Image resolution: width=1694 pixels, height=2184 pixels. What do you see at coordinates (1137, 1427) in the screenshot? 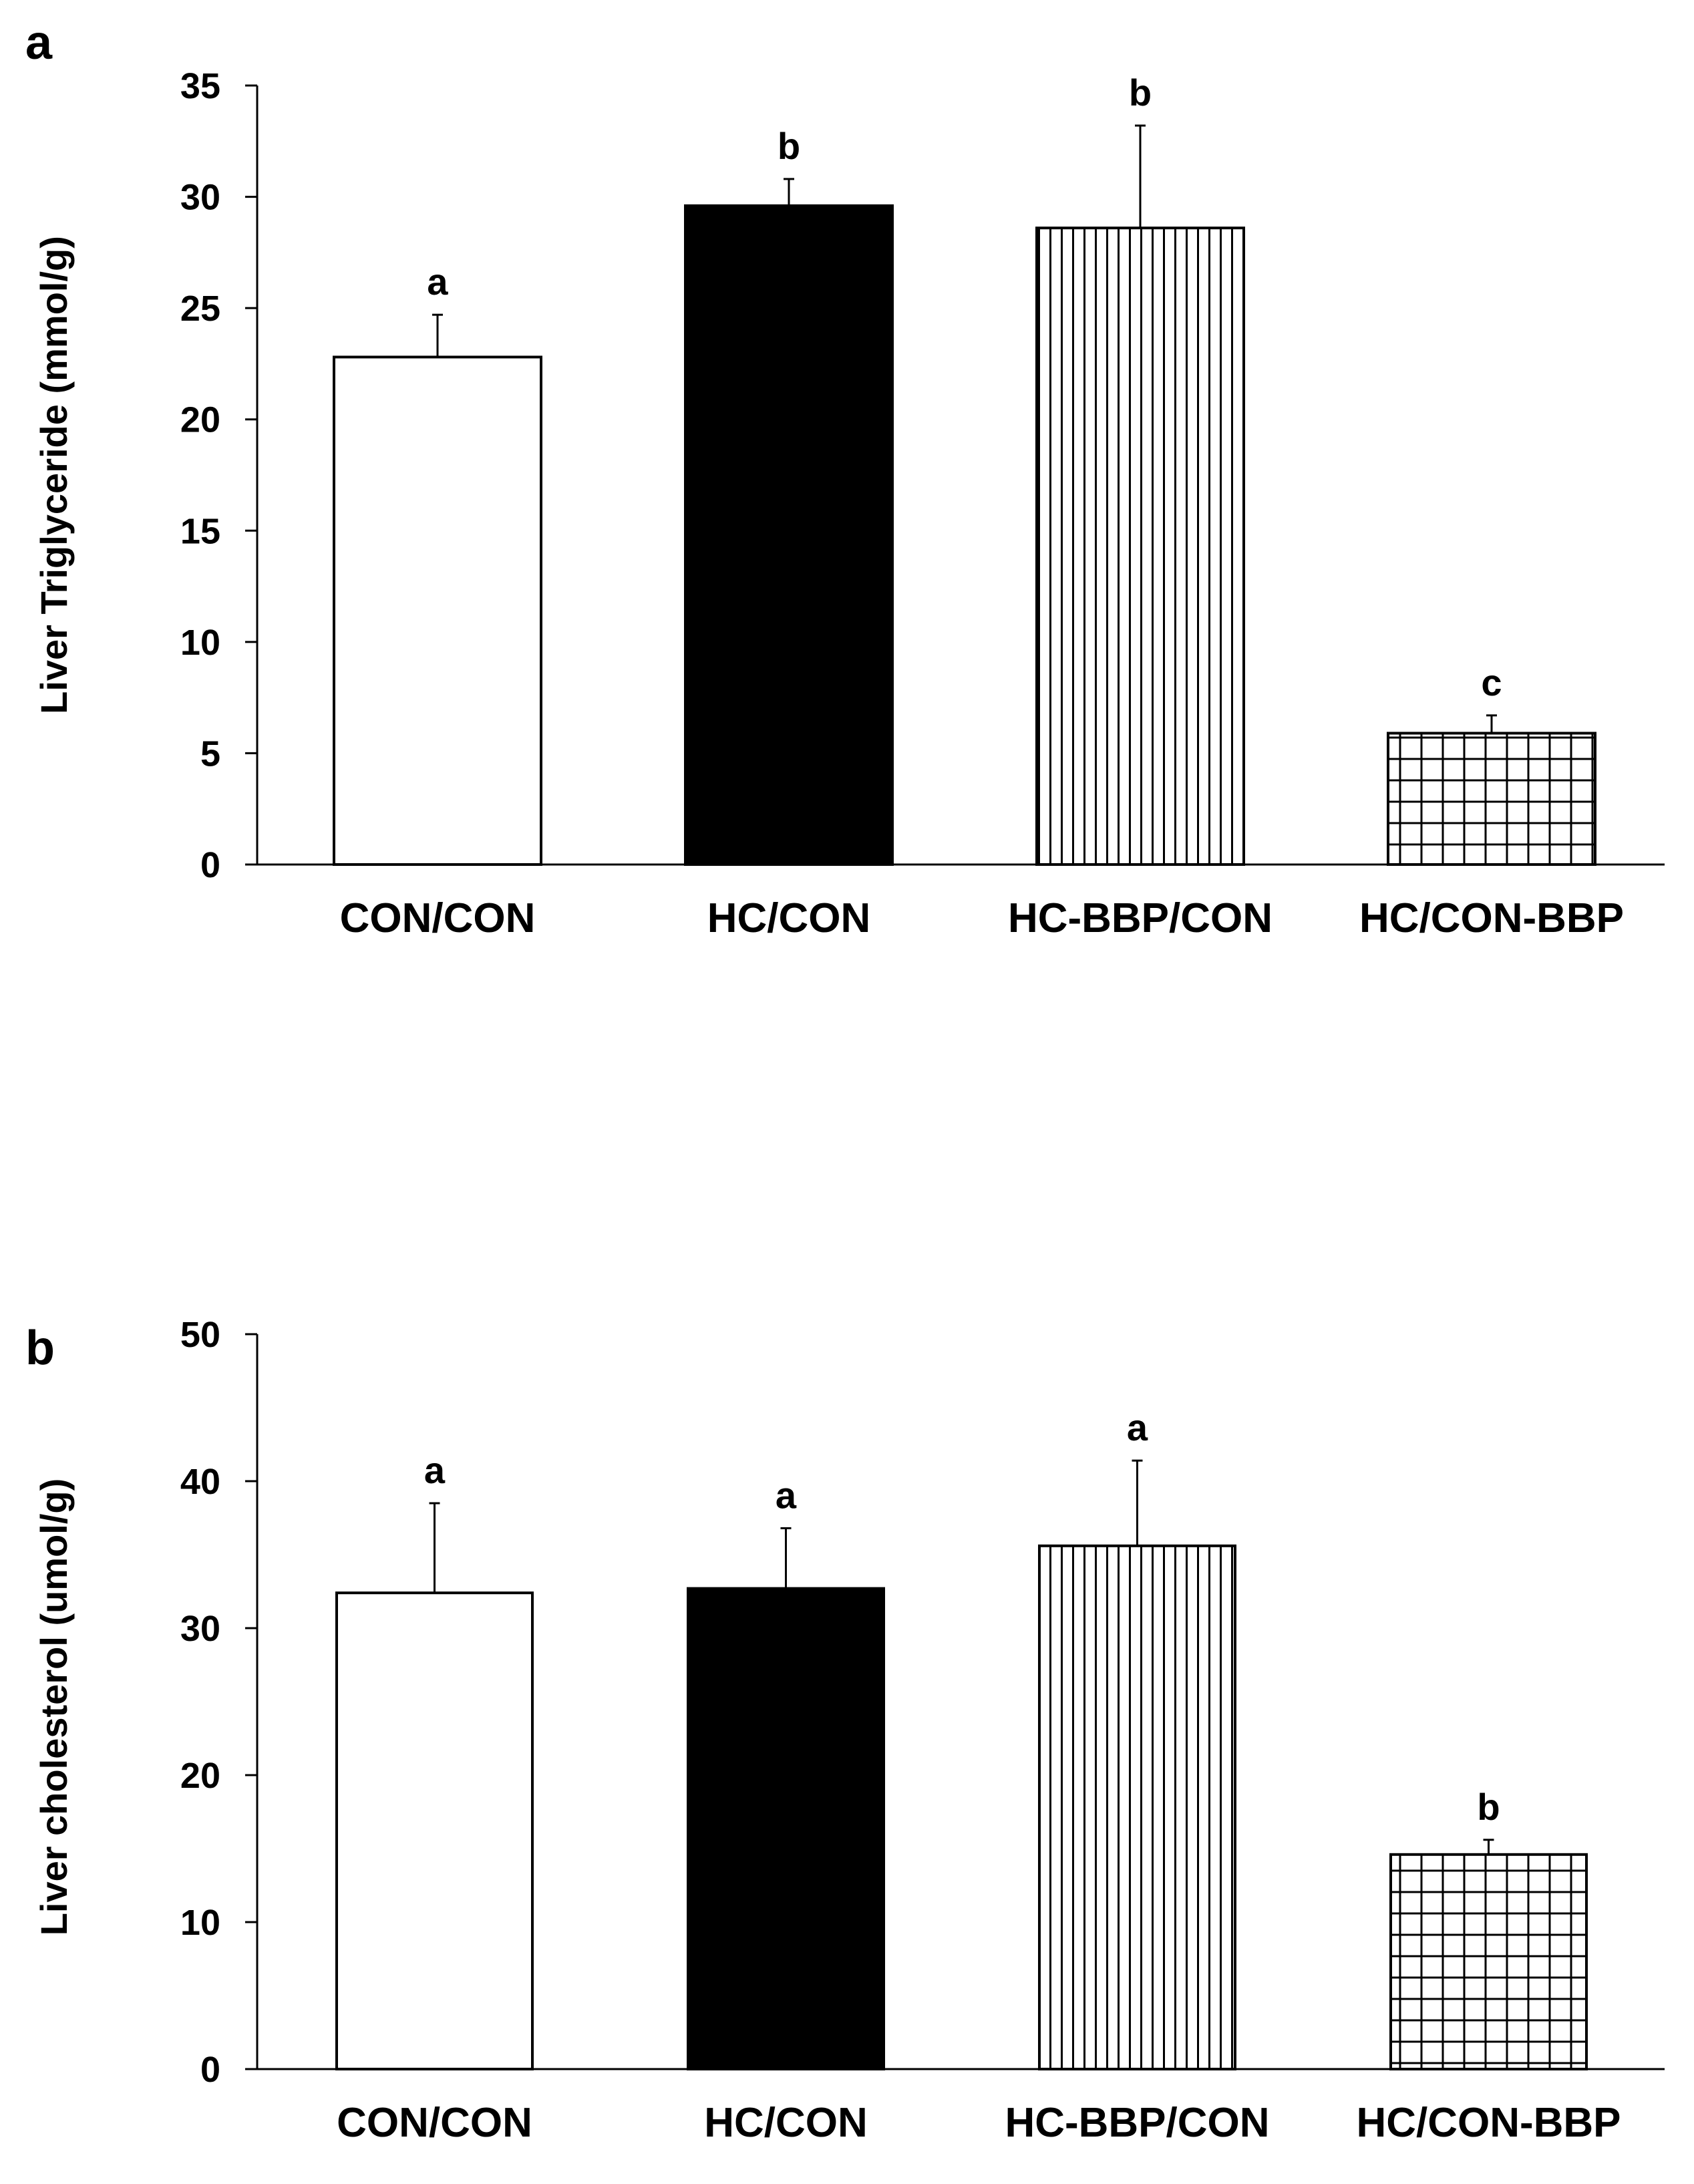
I see `significance-label-hc-bbp-con: a` at bounding box center [1137, 1427].